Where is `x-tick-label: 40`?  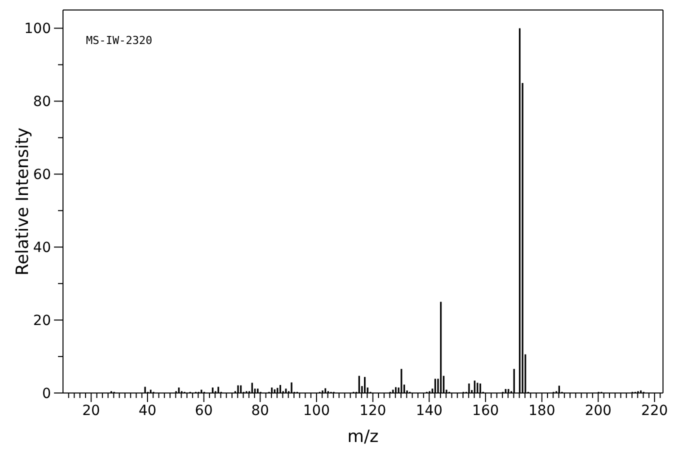
x-tick-label: 40 is located at coordinates (147, 411).